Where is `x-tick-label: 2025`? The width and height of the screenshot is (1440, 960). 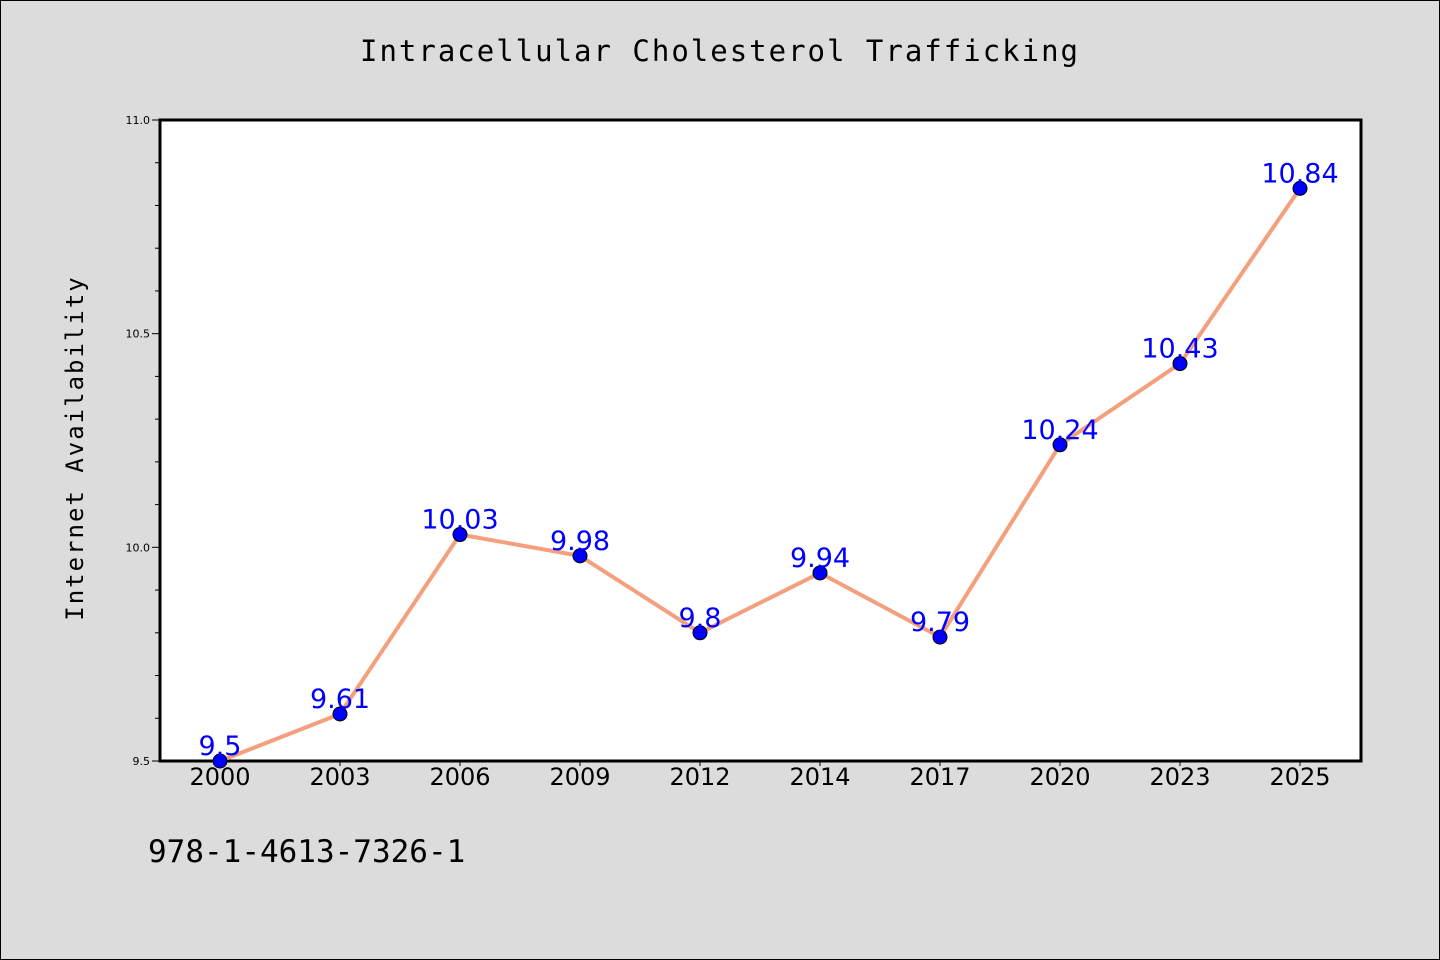
x-tick-label: 2025 is located at coordinates (1299, 777).